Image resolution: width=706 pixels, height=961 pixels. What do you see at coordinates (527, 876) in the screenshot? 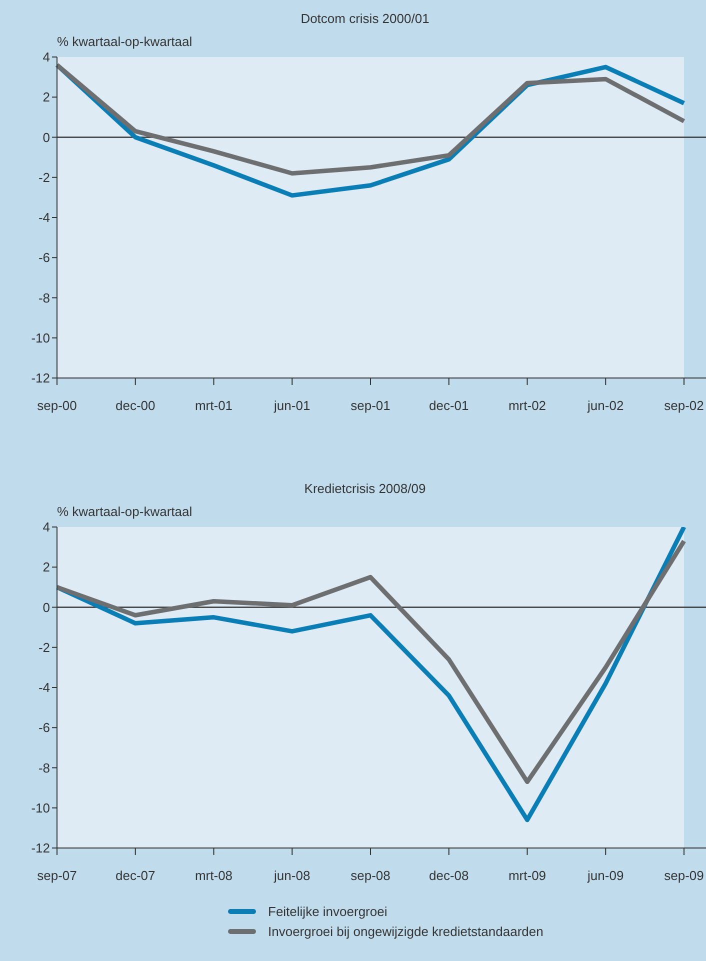
I see `x-tick-label: mrt-09` at bounding box center [527, 876].